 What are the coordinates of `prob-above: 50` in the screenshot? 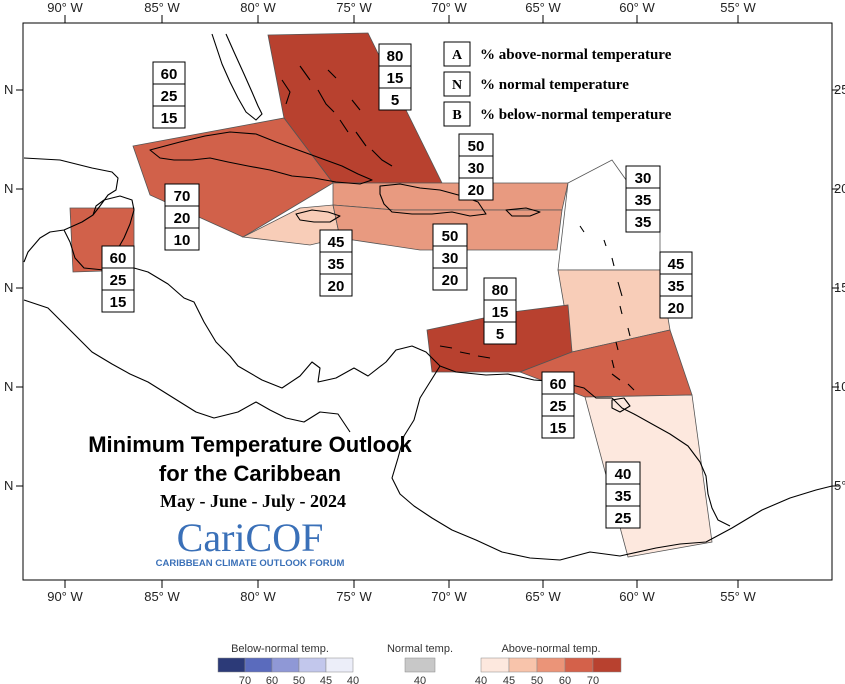 It's located at (450, 236).